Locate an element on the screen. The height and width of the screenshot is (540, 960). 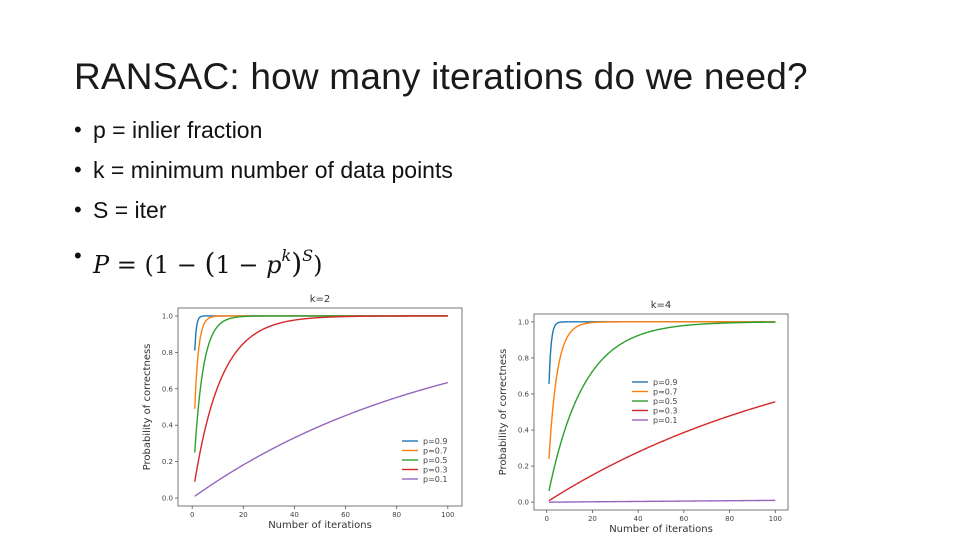
formula-k-exponent: k is located at coordinates (286, 255).